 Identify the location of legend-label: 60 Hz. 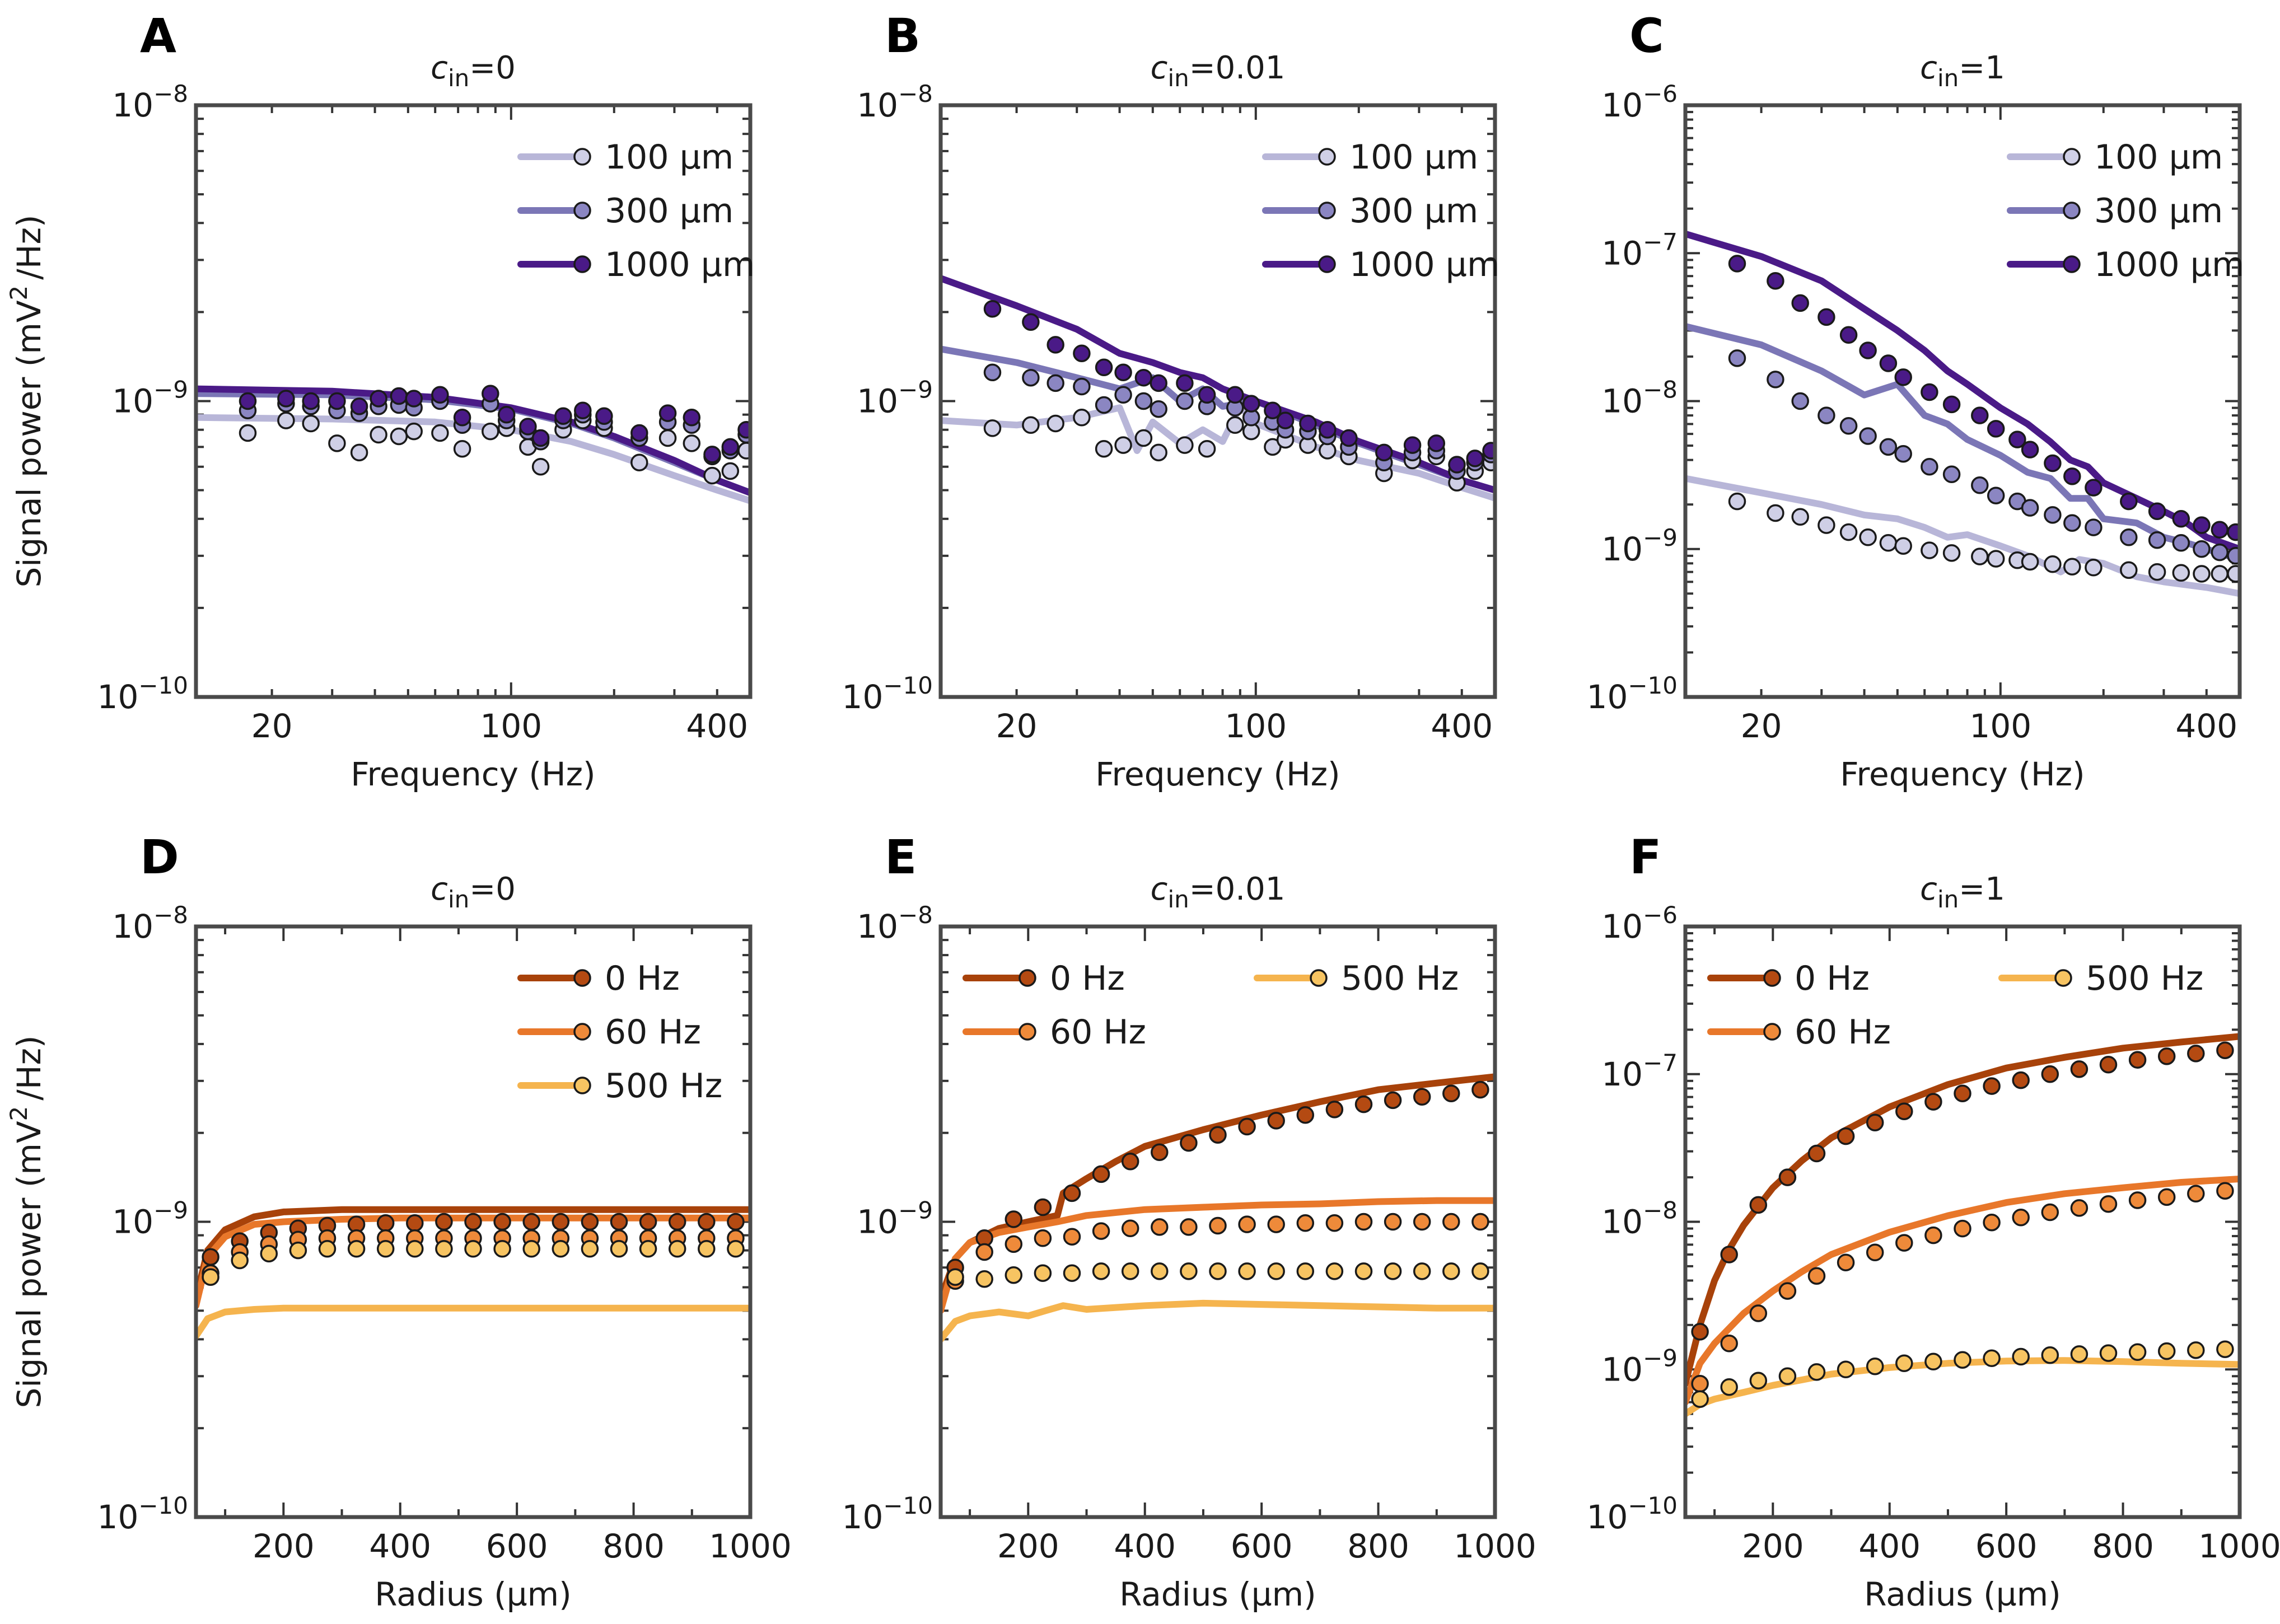
(653, 1032).